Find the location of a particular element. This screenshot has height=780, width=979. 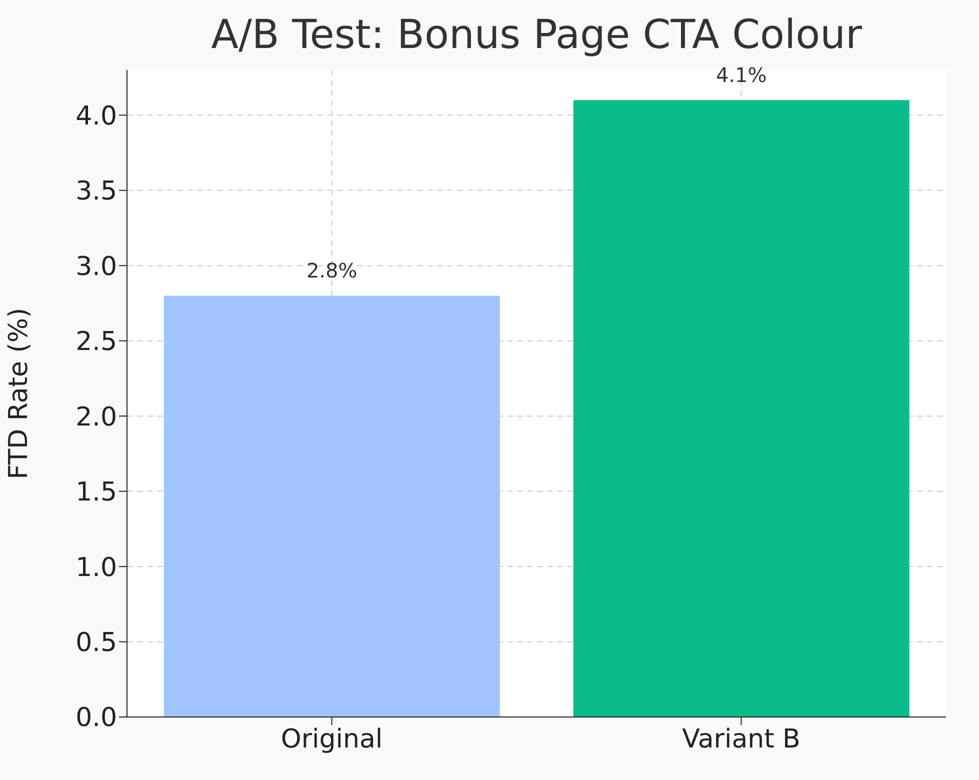

y-tick-label: 0.5 is located at coordinates (96, 643).